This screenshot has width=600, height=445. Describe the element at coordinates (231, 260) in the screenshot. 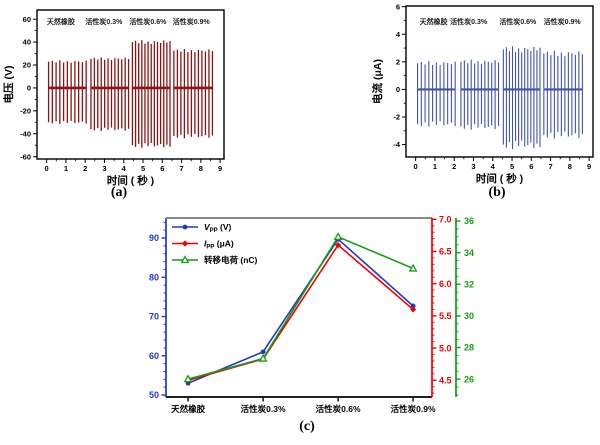

I see `svg-text: 转移电荷 (nC)` at that location.